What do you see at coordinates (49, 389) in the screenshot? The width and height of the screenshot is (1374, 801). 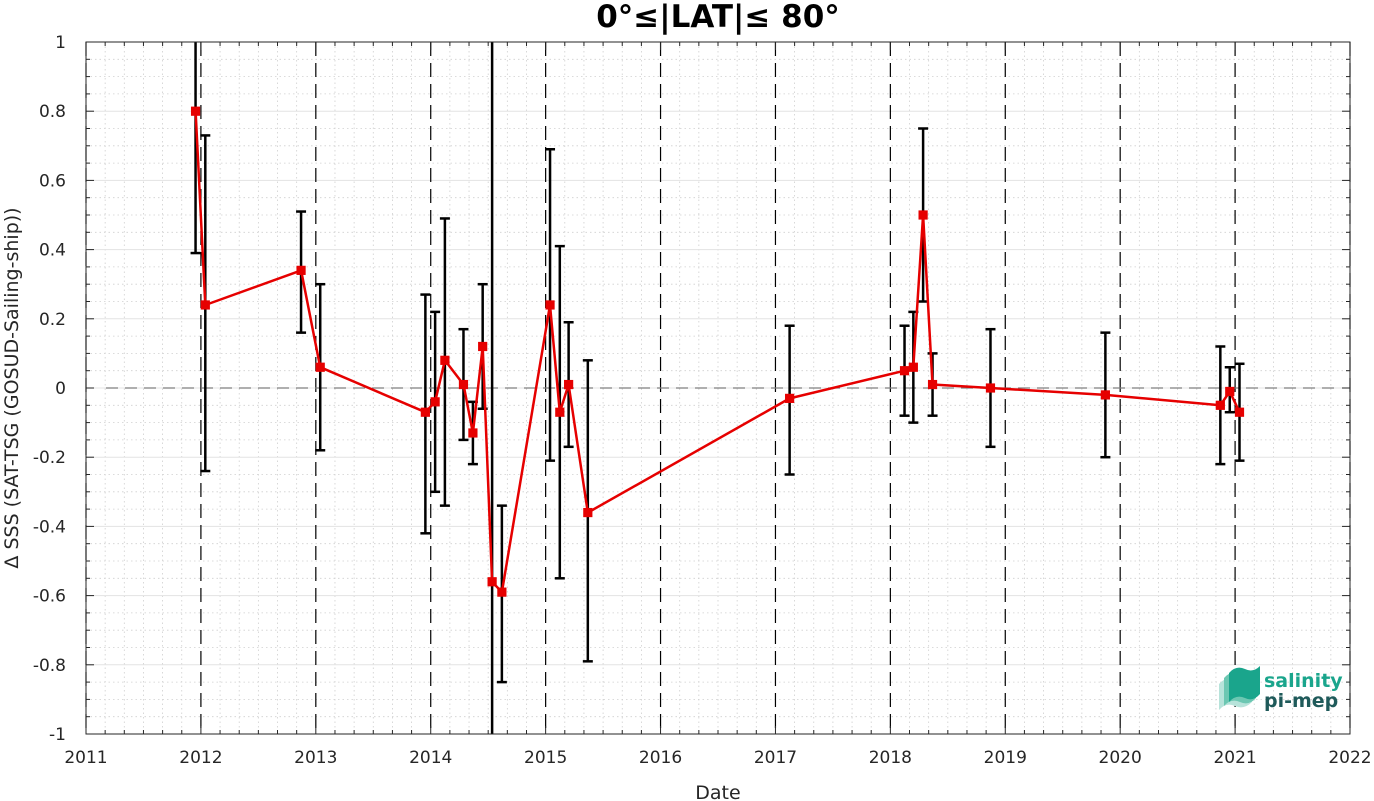 I see `y-tick-labels: 1 0.8 0.6 0.4 0.2 0 -0.2 -0.4 -0.6 -0.8 -1` at bounding box center [49, 389].